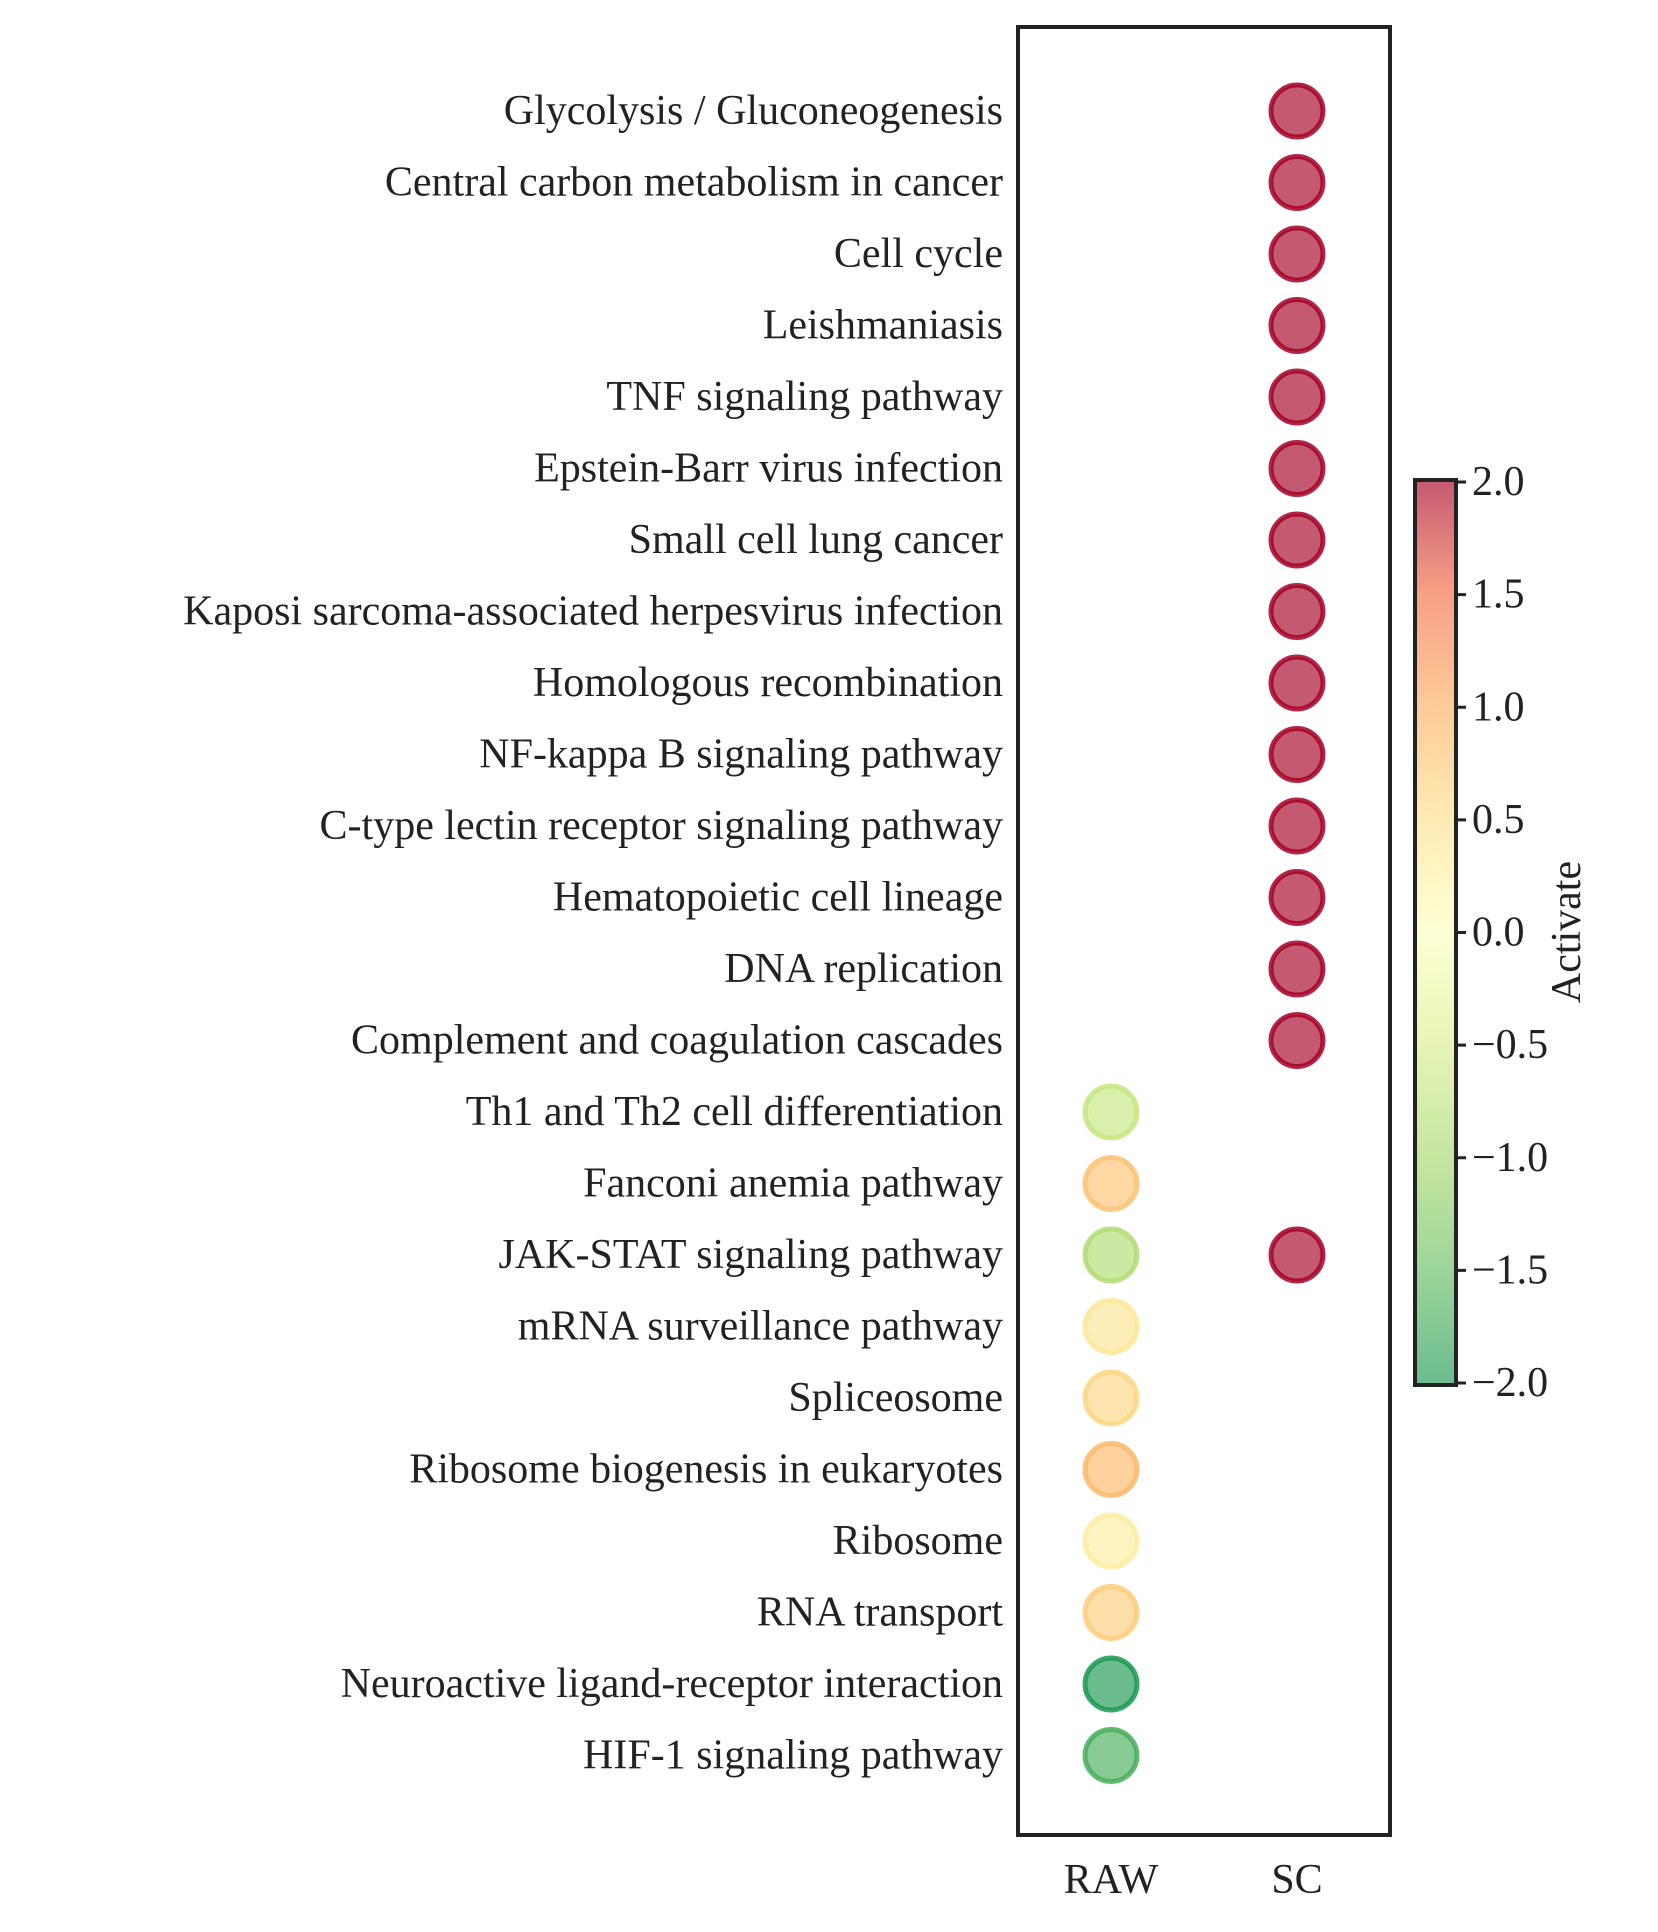 Image resolution: width=1658 pixels, height=1932 pixels. I want to click on y-tick-label: Epstein-Barr virus infection, so click(768, 469).